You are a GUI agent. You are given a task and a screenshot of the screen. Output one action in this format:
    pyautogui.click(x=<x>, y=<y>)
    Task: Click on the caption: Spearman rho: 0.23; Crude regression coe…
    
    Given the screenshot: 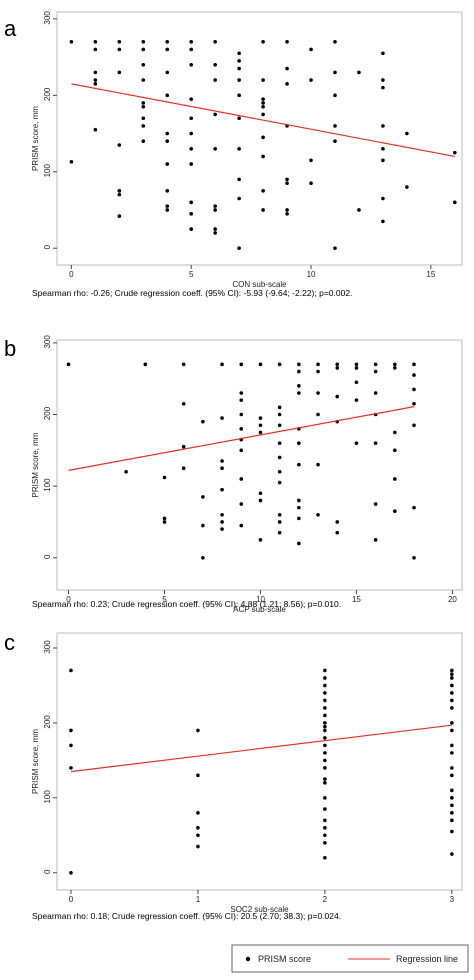 What is the action you would take?
    pyautogui.click(x=186, y=604)
    